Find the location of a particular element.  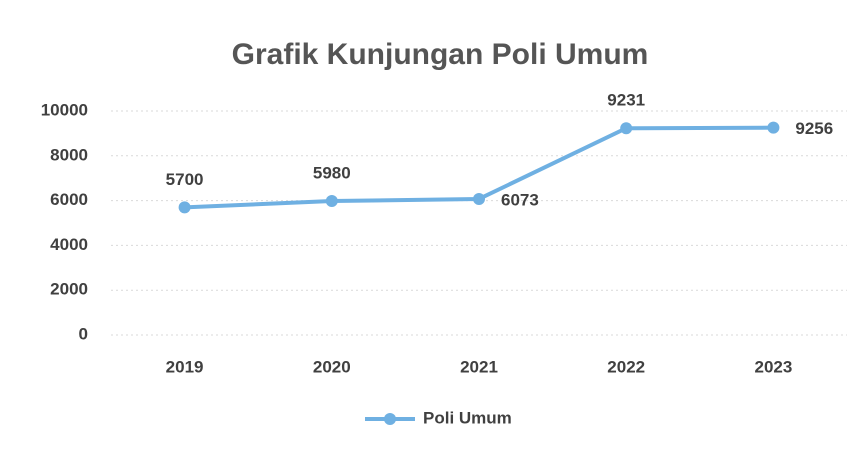

y-tick-label: 10000 is located at coordinates (64, 109).